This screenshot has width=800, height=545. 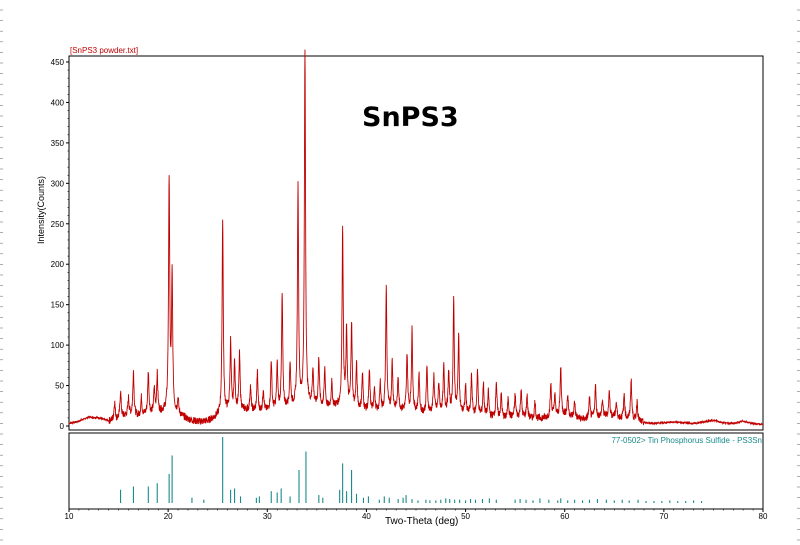 I want to click on reference-label: 77-0502> Tin Phosphorus Sulfide - PS3Sn, so click(x=686, y=440).